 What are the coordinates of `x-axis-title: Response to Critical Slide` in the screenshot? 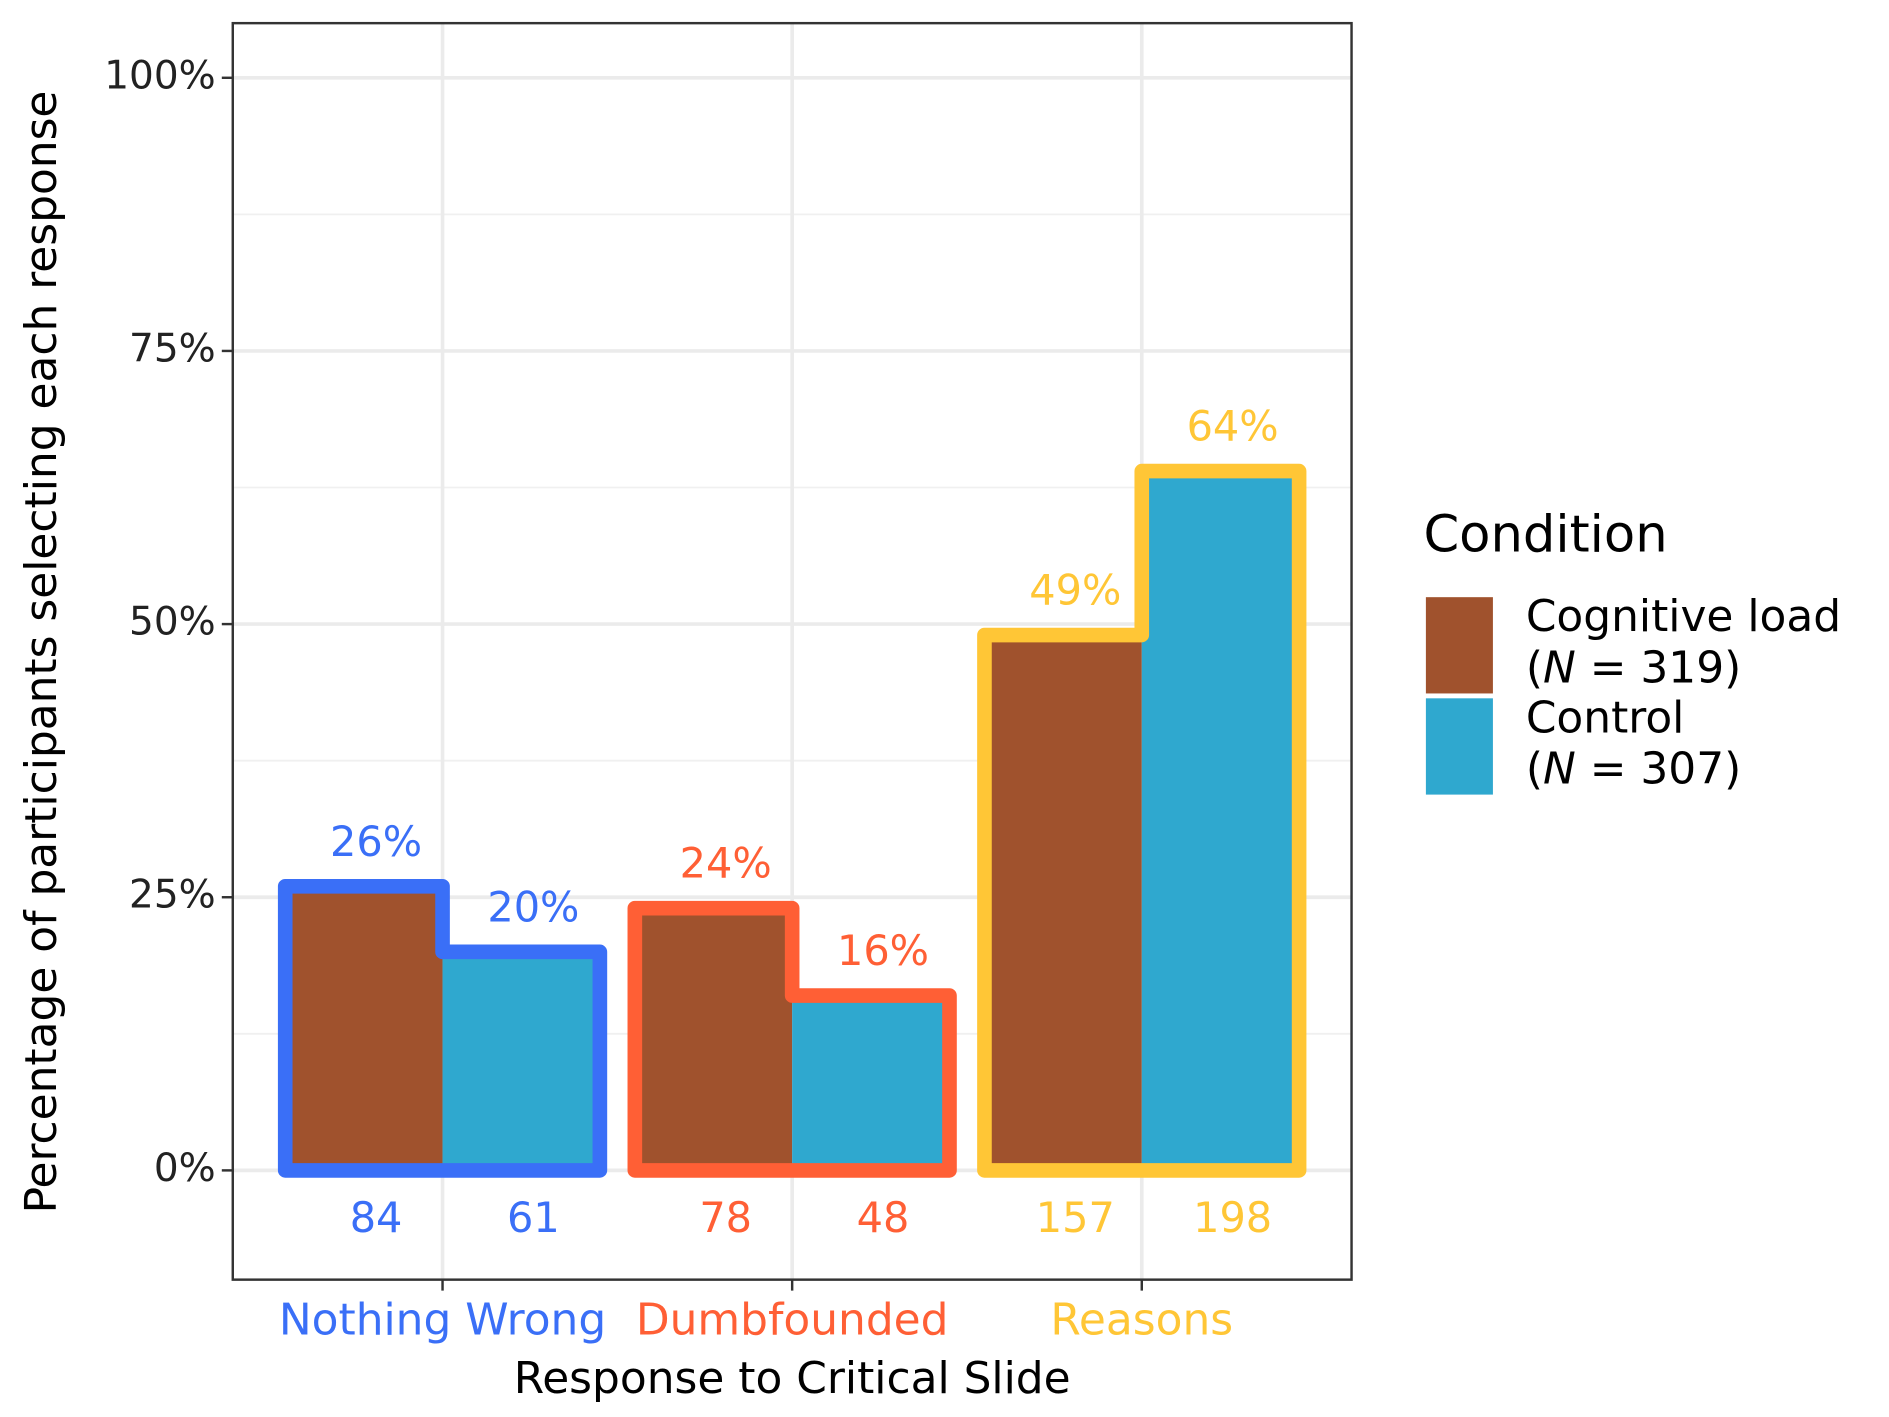 It's located at (792, 1378).